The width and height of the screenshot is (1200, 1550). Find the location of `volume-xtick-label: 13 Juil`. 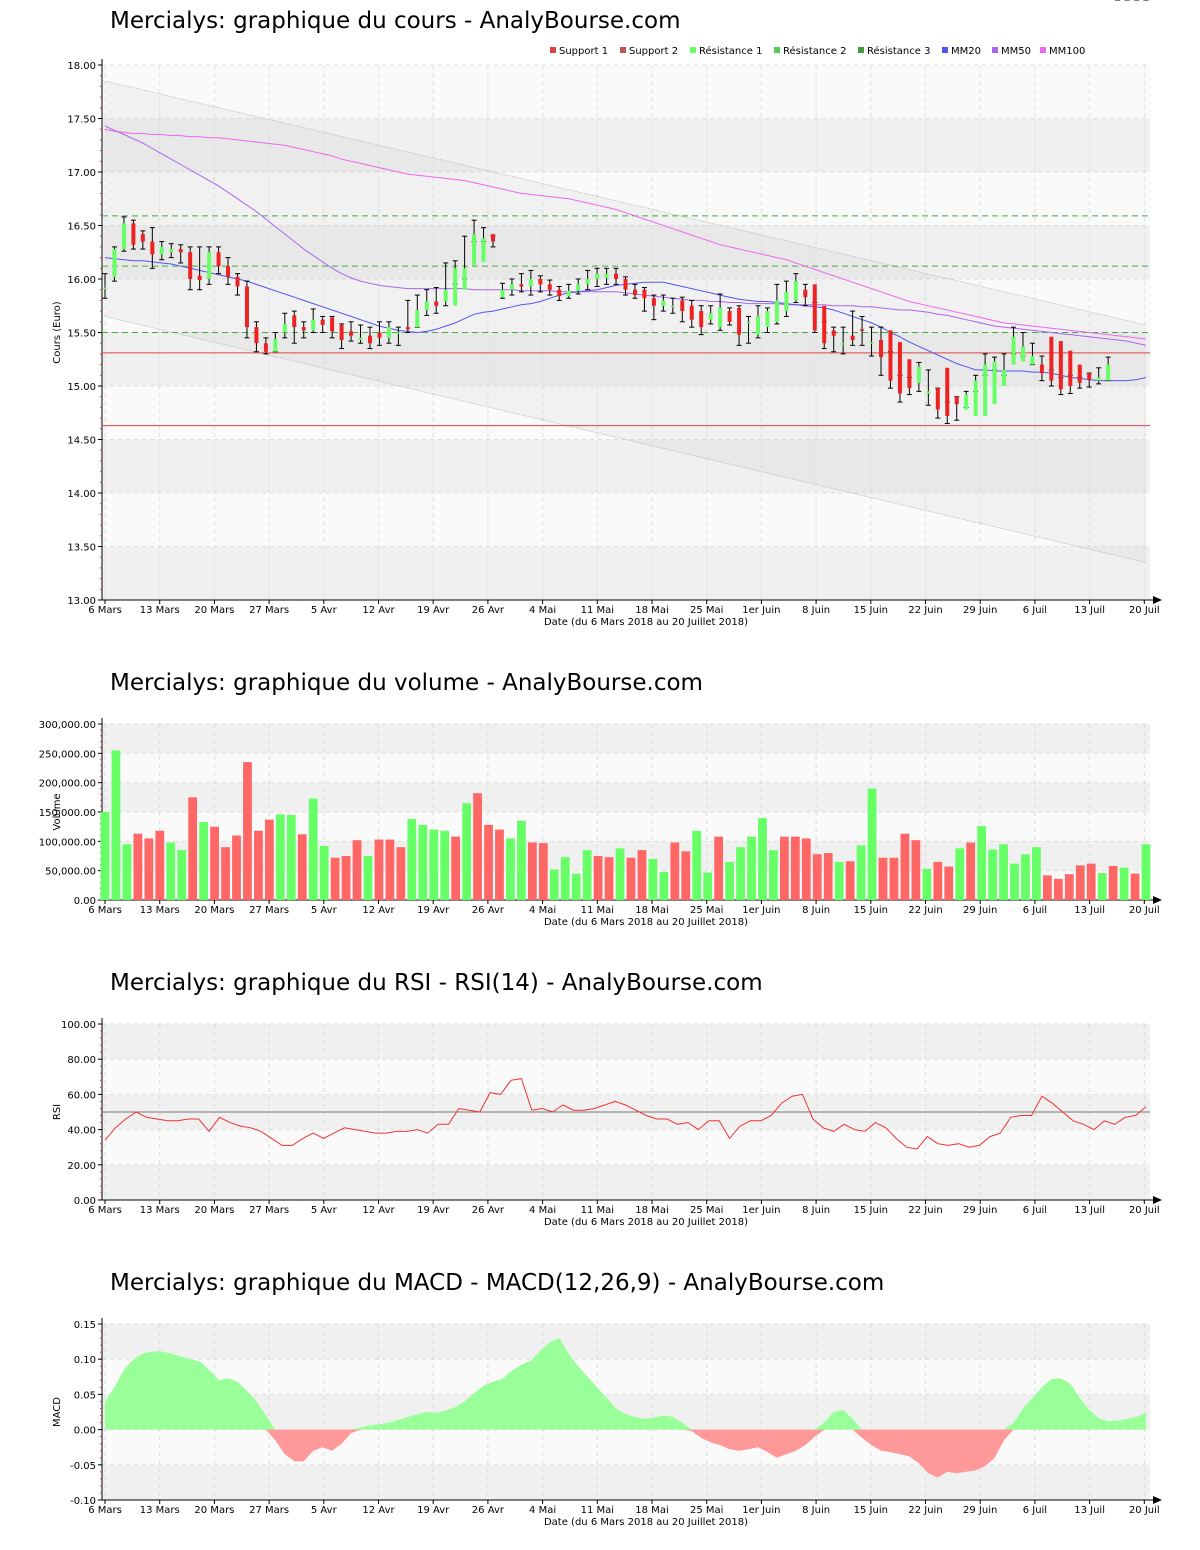

volume-xtick-label: 13 Juil is located at coordinates (1089, 910).